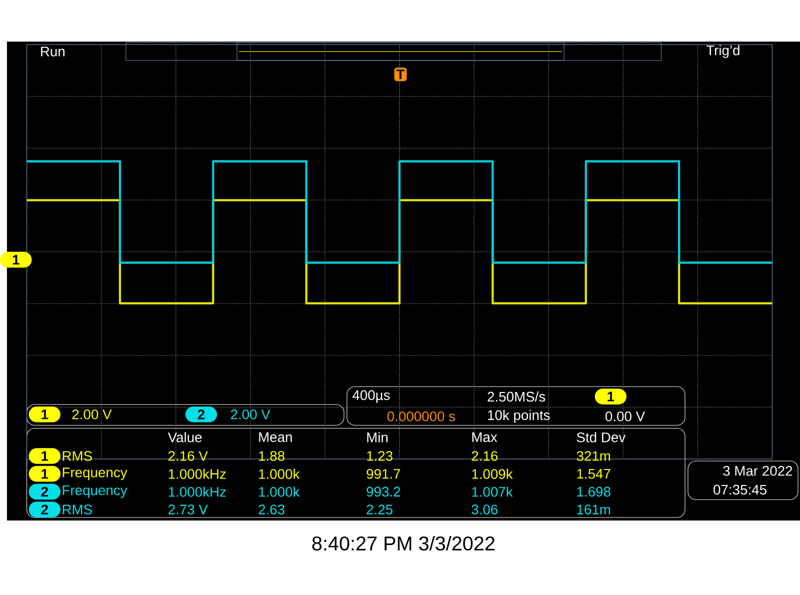  I want to click on text: 2.63, so click(271, 509).